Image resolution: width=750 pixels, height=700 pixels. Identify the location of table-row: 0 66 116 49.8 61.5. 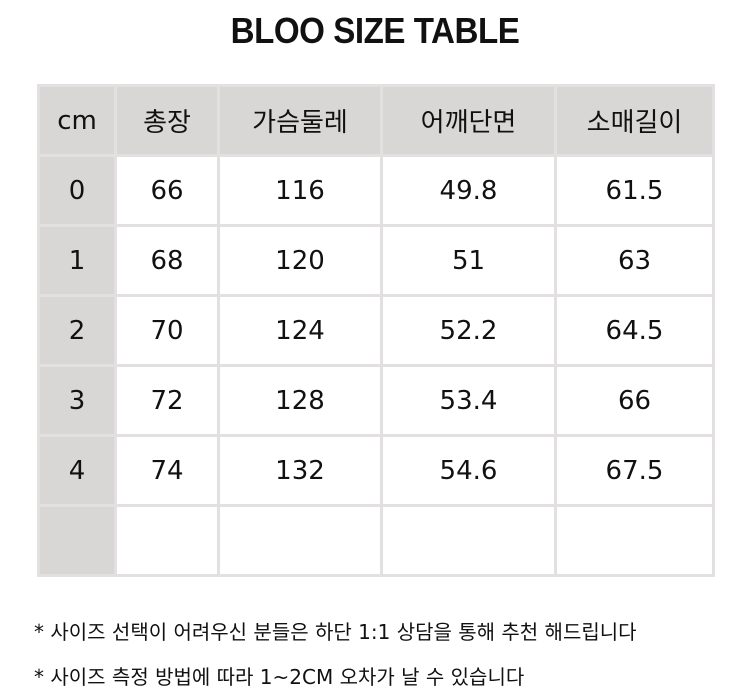
(376, 190).